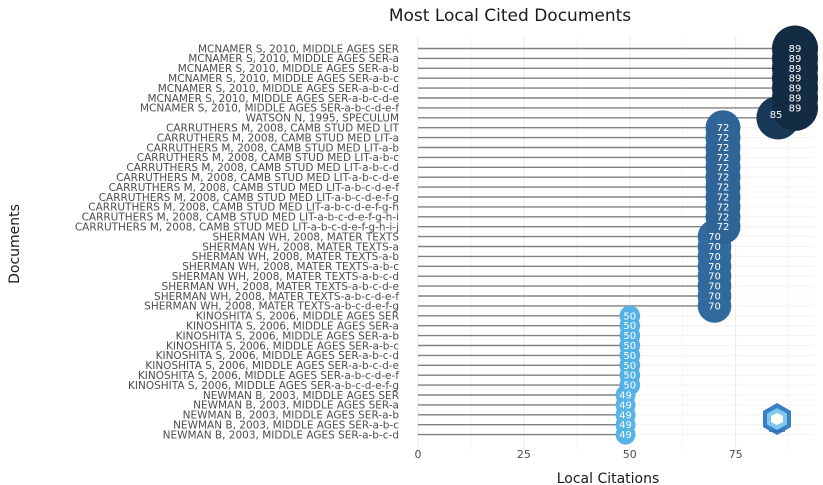 This screenshot has width=823, height=485. Describe the element at coordinates (298, 49) in the screenshot. I see `y-tick-label: MCNAMER S, 2010, MIDDLE AGES SER` at that location.